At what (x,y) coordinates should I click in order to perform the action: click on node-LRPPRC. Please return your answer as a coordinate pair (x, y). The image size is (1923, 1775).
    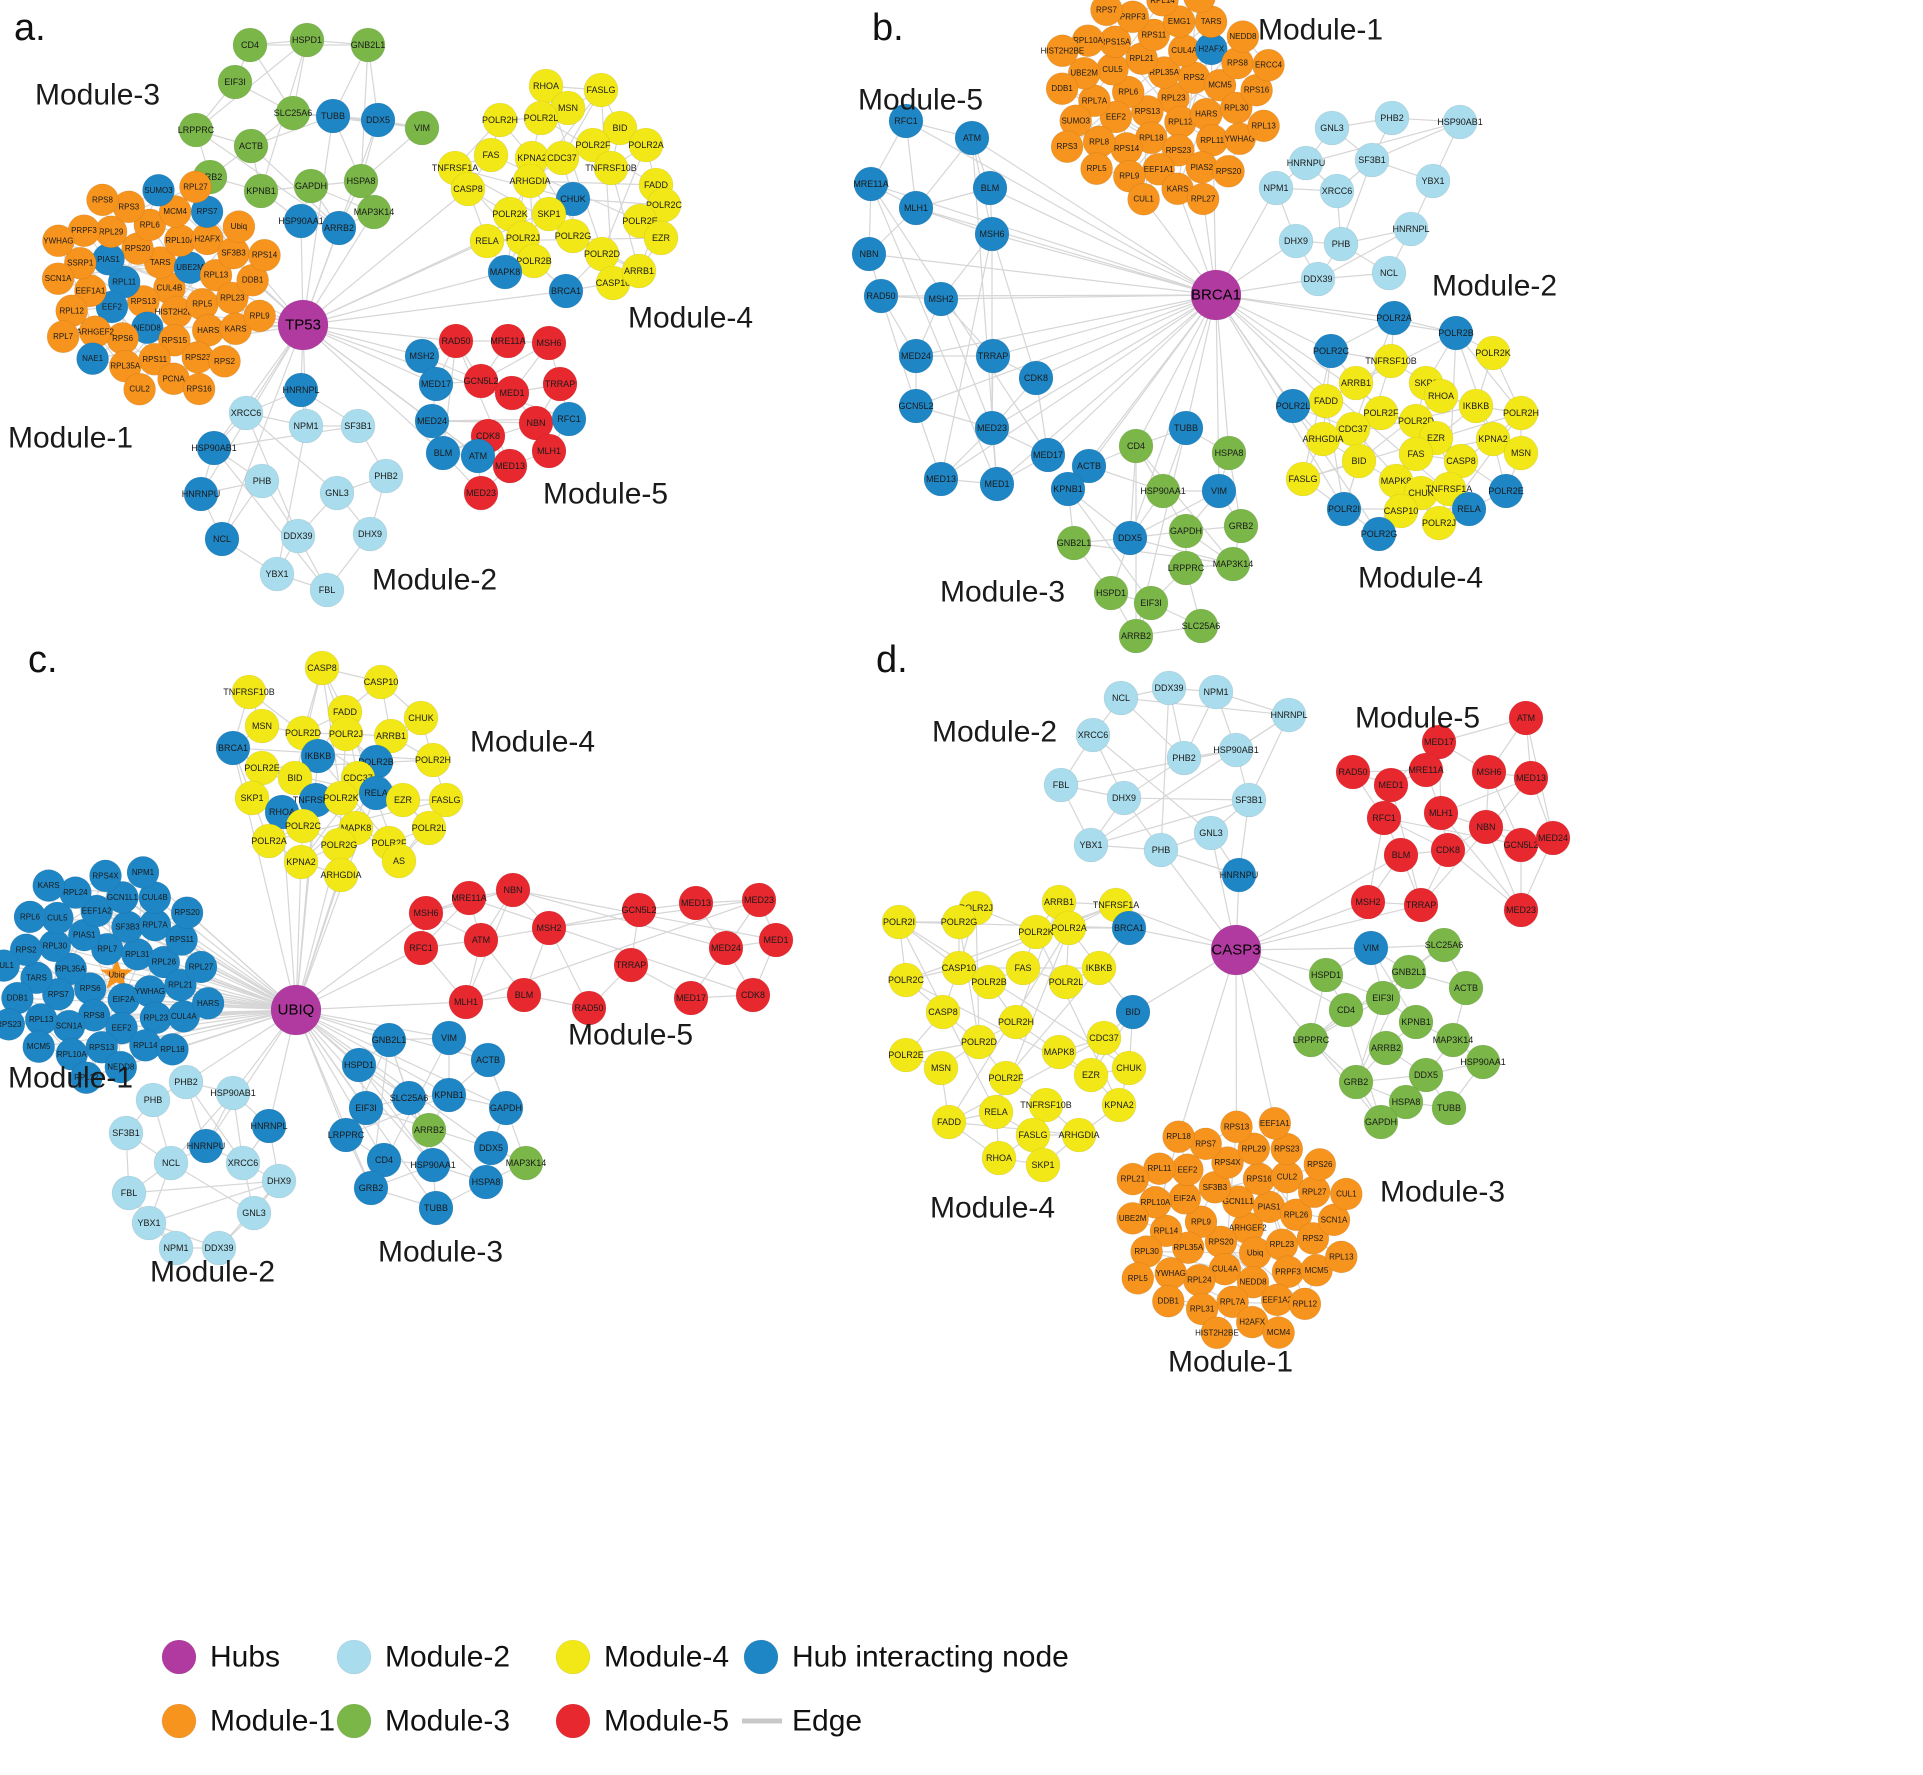
    Looking at the image, I should click on (196, 130).